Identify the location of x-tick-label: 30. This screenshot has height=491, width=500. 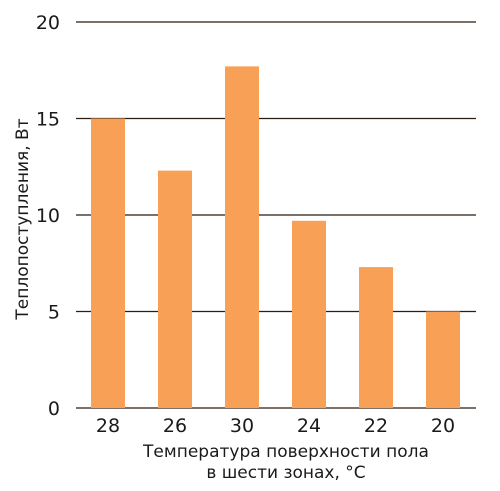
(242, 426).